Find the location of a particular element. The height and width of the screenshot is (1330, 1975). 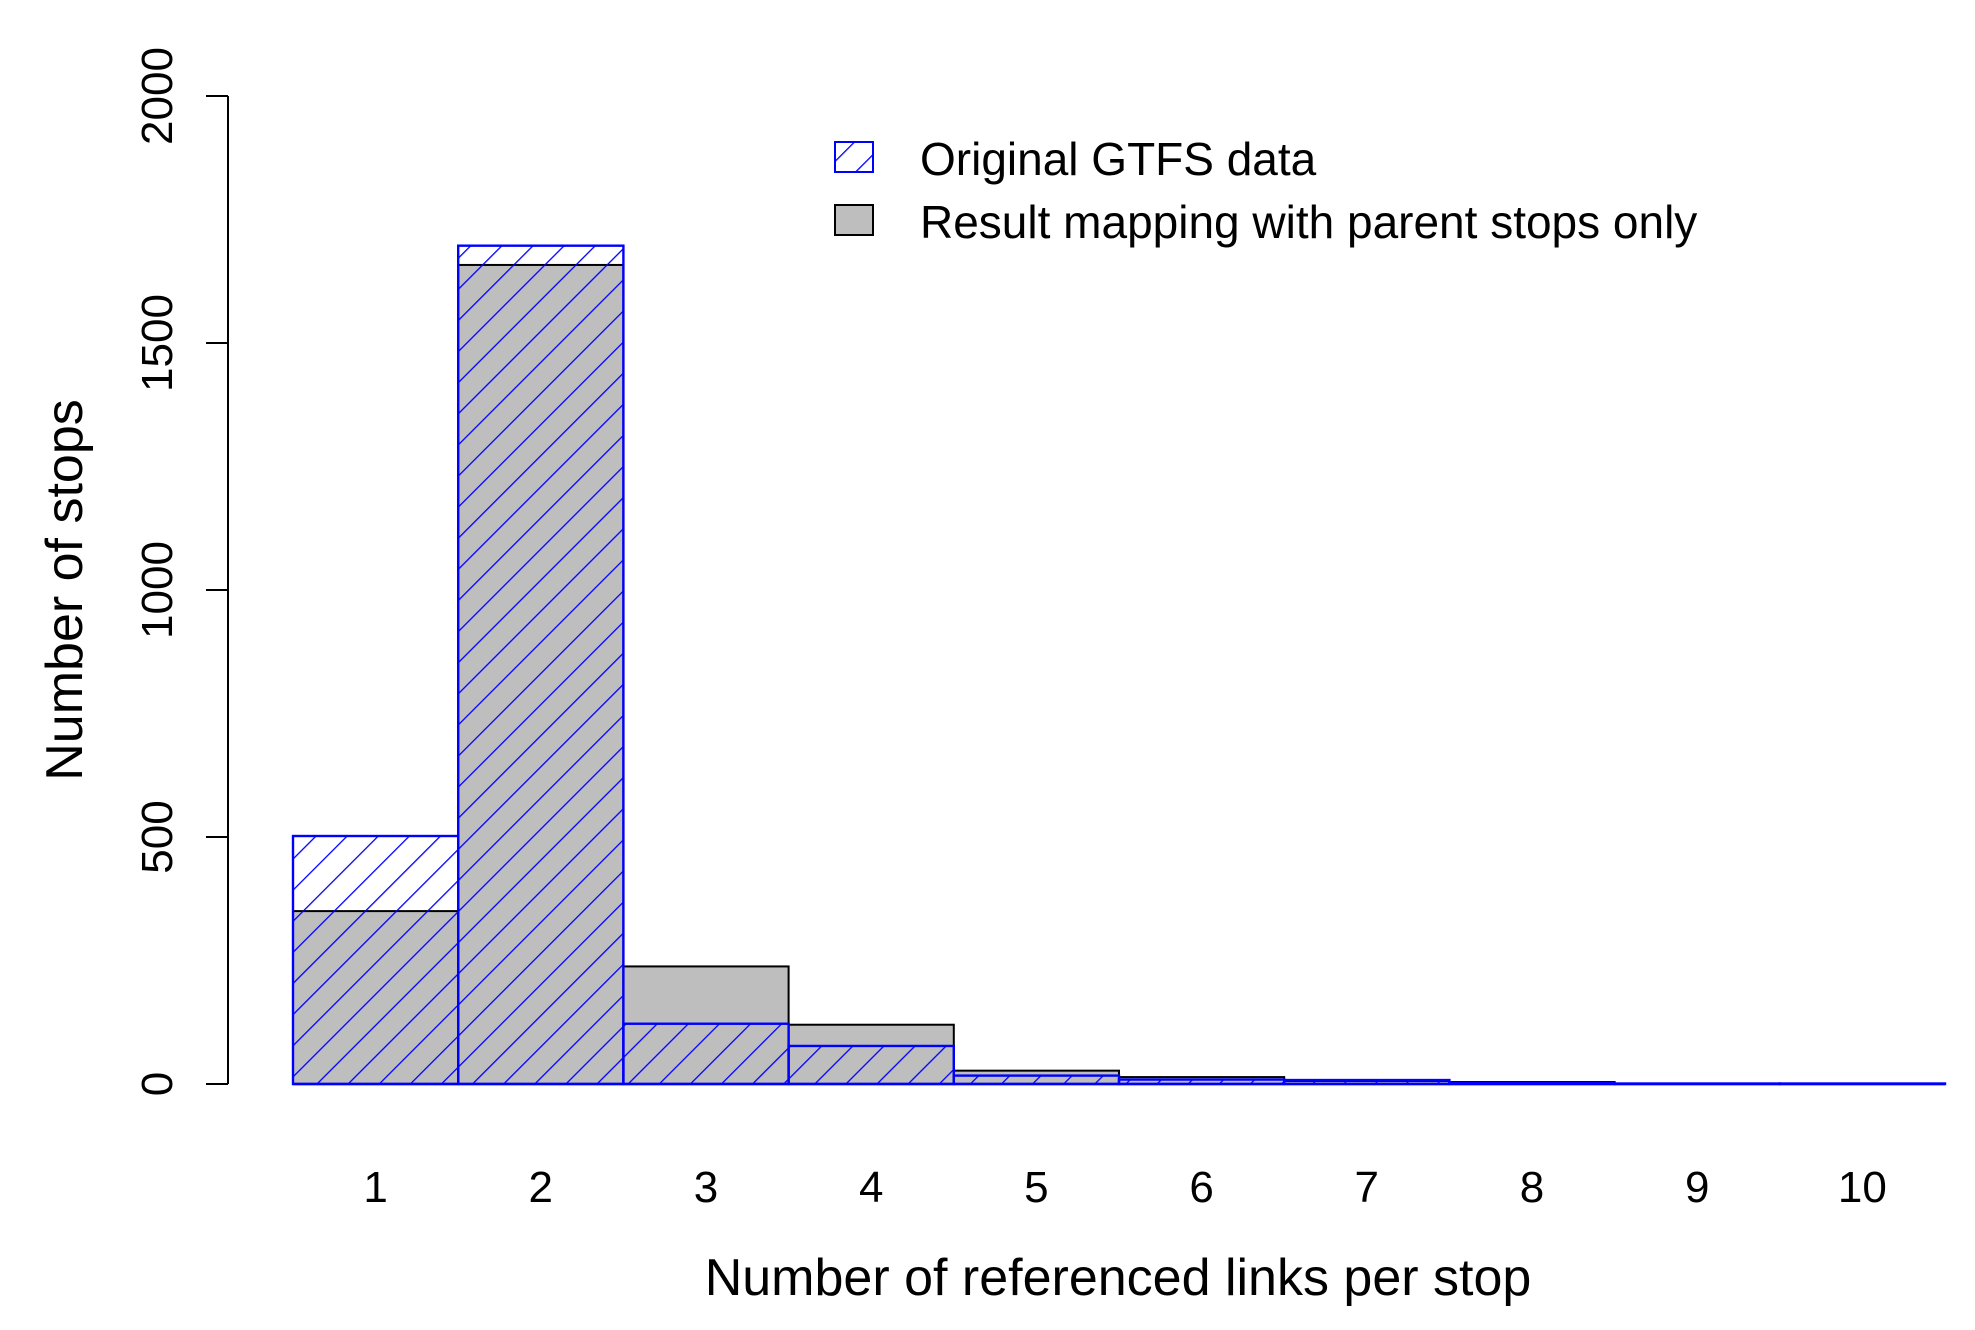

x-tick-label-1: 1 is located at coordinates (375, 1187).